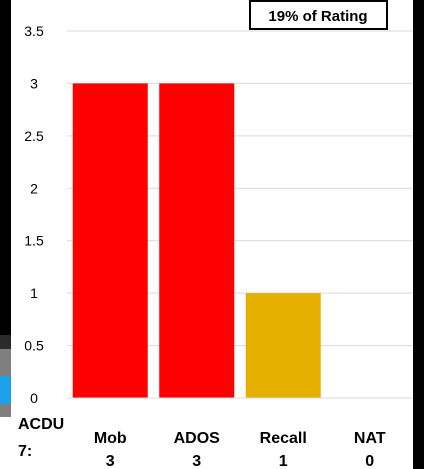  I want to click on row-label: ACDU 7:, so click(41, 438).